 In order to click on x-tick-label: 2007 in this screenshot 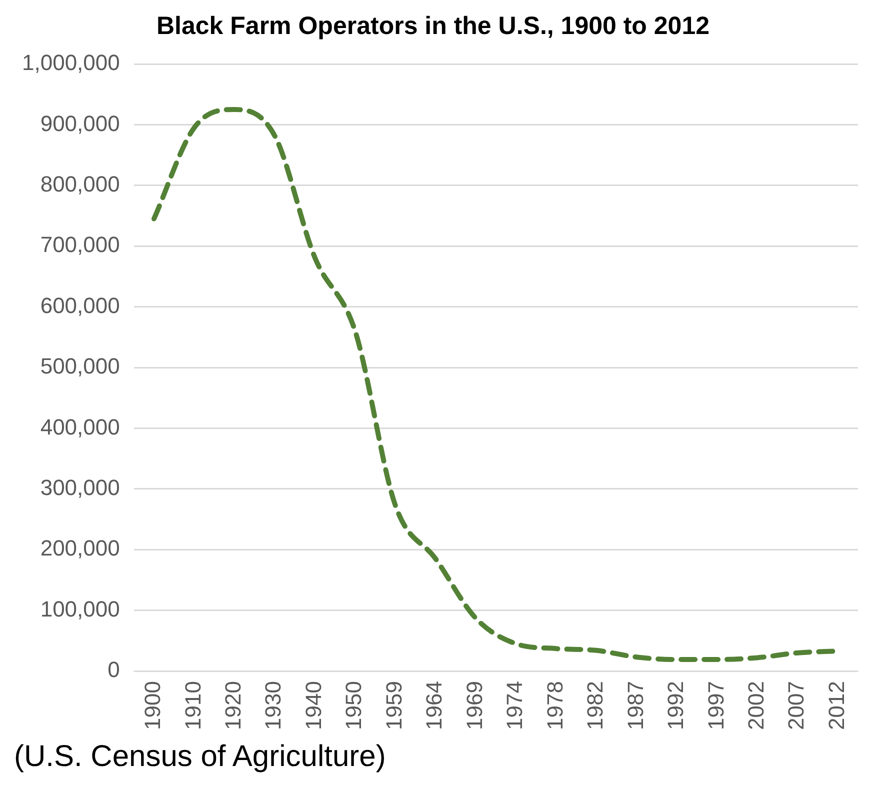, I will do `click(796, 705)`.